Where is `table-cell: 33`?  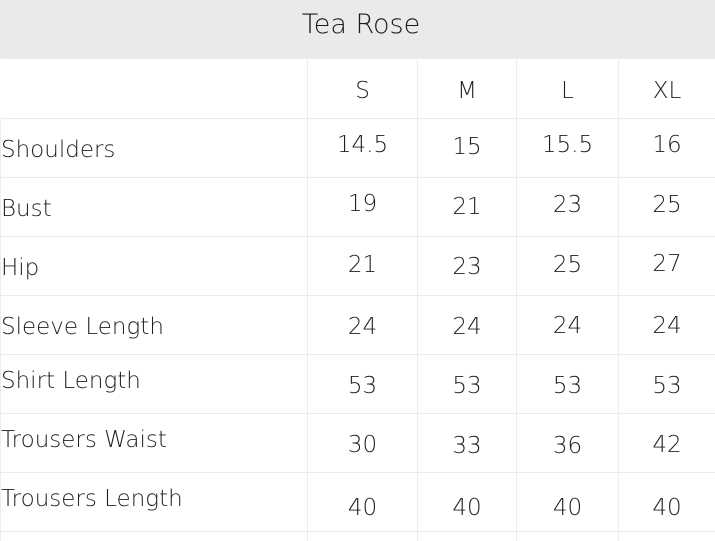 table-cell: 33 is located at coordinates (467, 443).